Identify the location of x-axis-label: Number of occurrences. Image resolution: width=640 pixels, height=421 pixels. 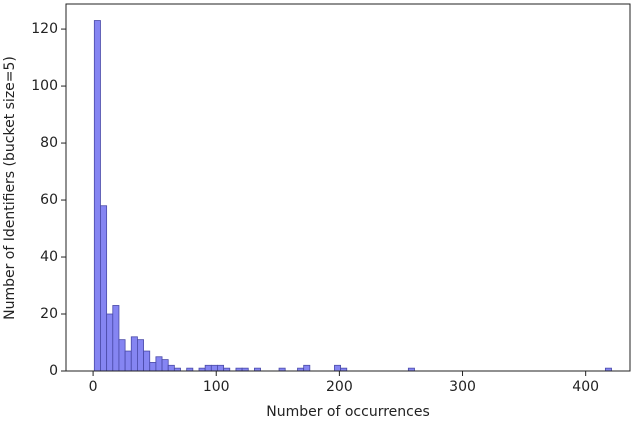
(348, 412).